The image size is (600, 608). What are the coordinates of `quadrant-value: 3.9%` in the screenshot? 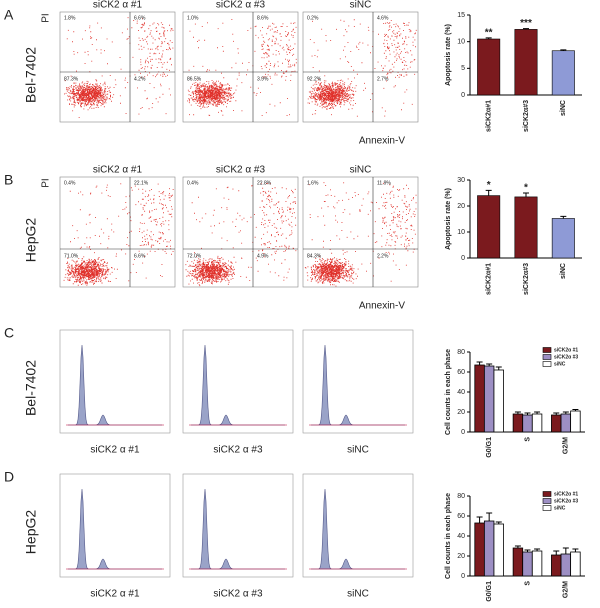 It's located at (263, 79).